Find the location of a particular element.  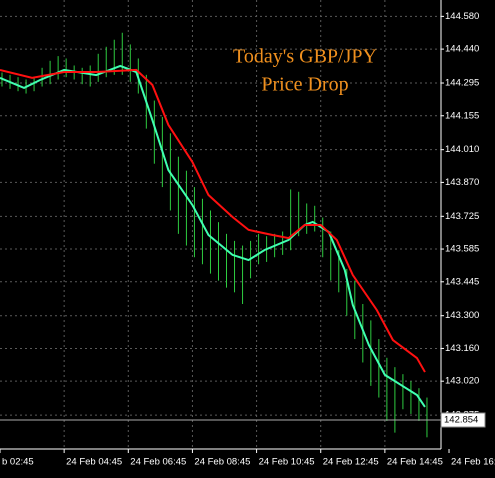

x-tick-label: 24 Feb 08:45 is located at coordinates (222, 462).